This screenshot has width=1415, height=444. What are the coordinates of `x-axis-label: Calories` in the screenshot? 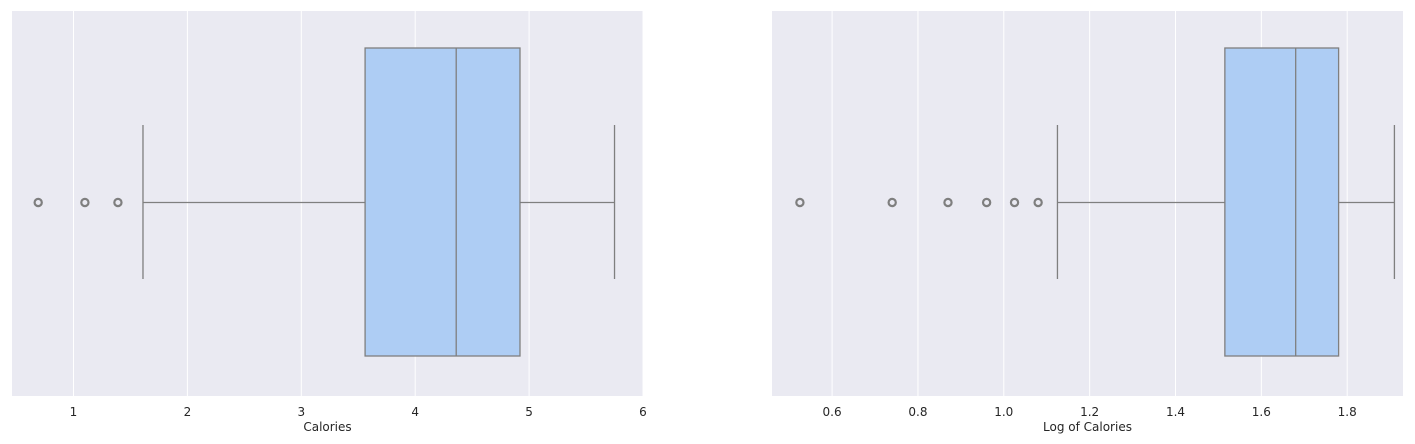 It's located at (327, 427).